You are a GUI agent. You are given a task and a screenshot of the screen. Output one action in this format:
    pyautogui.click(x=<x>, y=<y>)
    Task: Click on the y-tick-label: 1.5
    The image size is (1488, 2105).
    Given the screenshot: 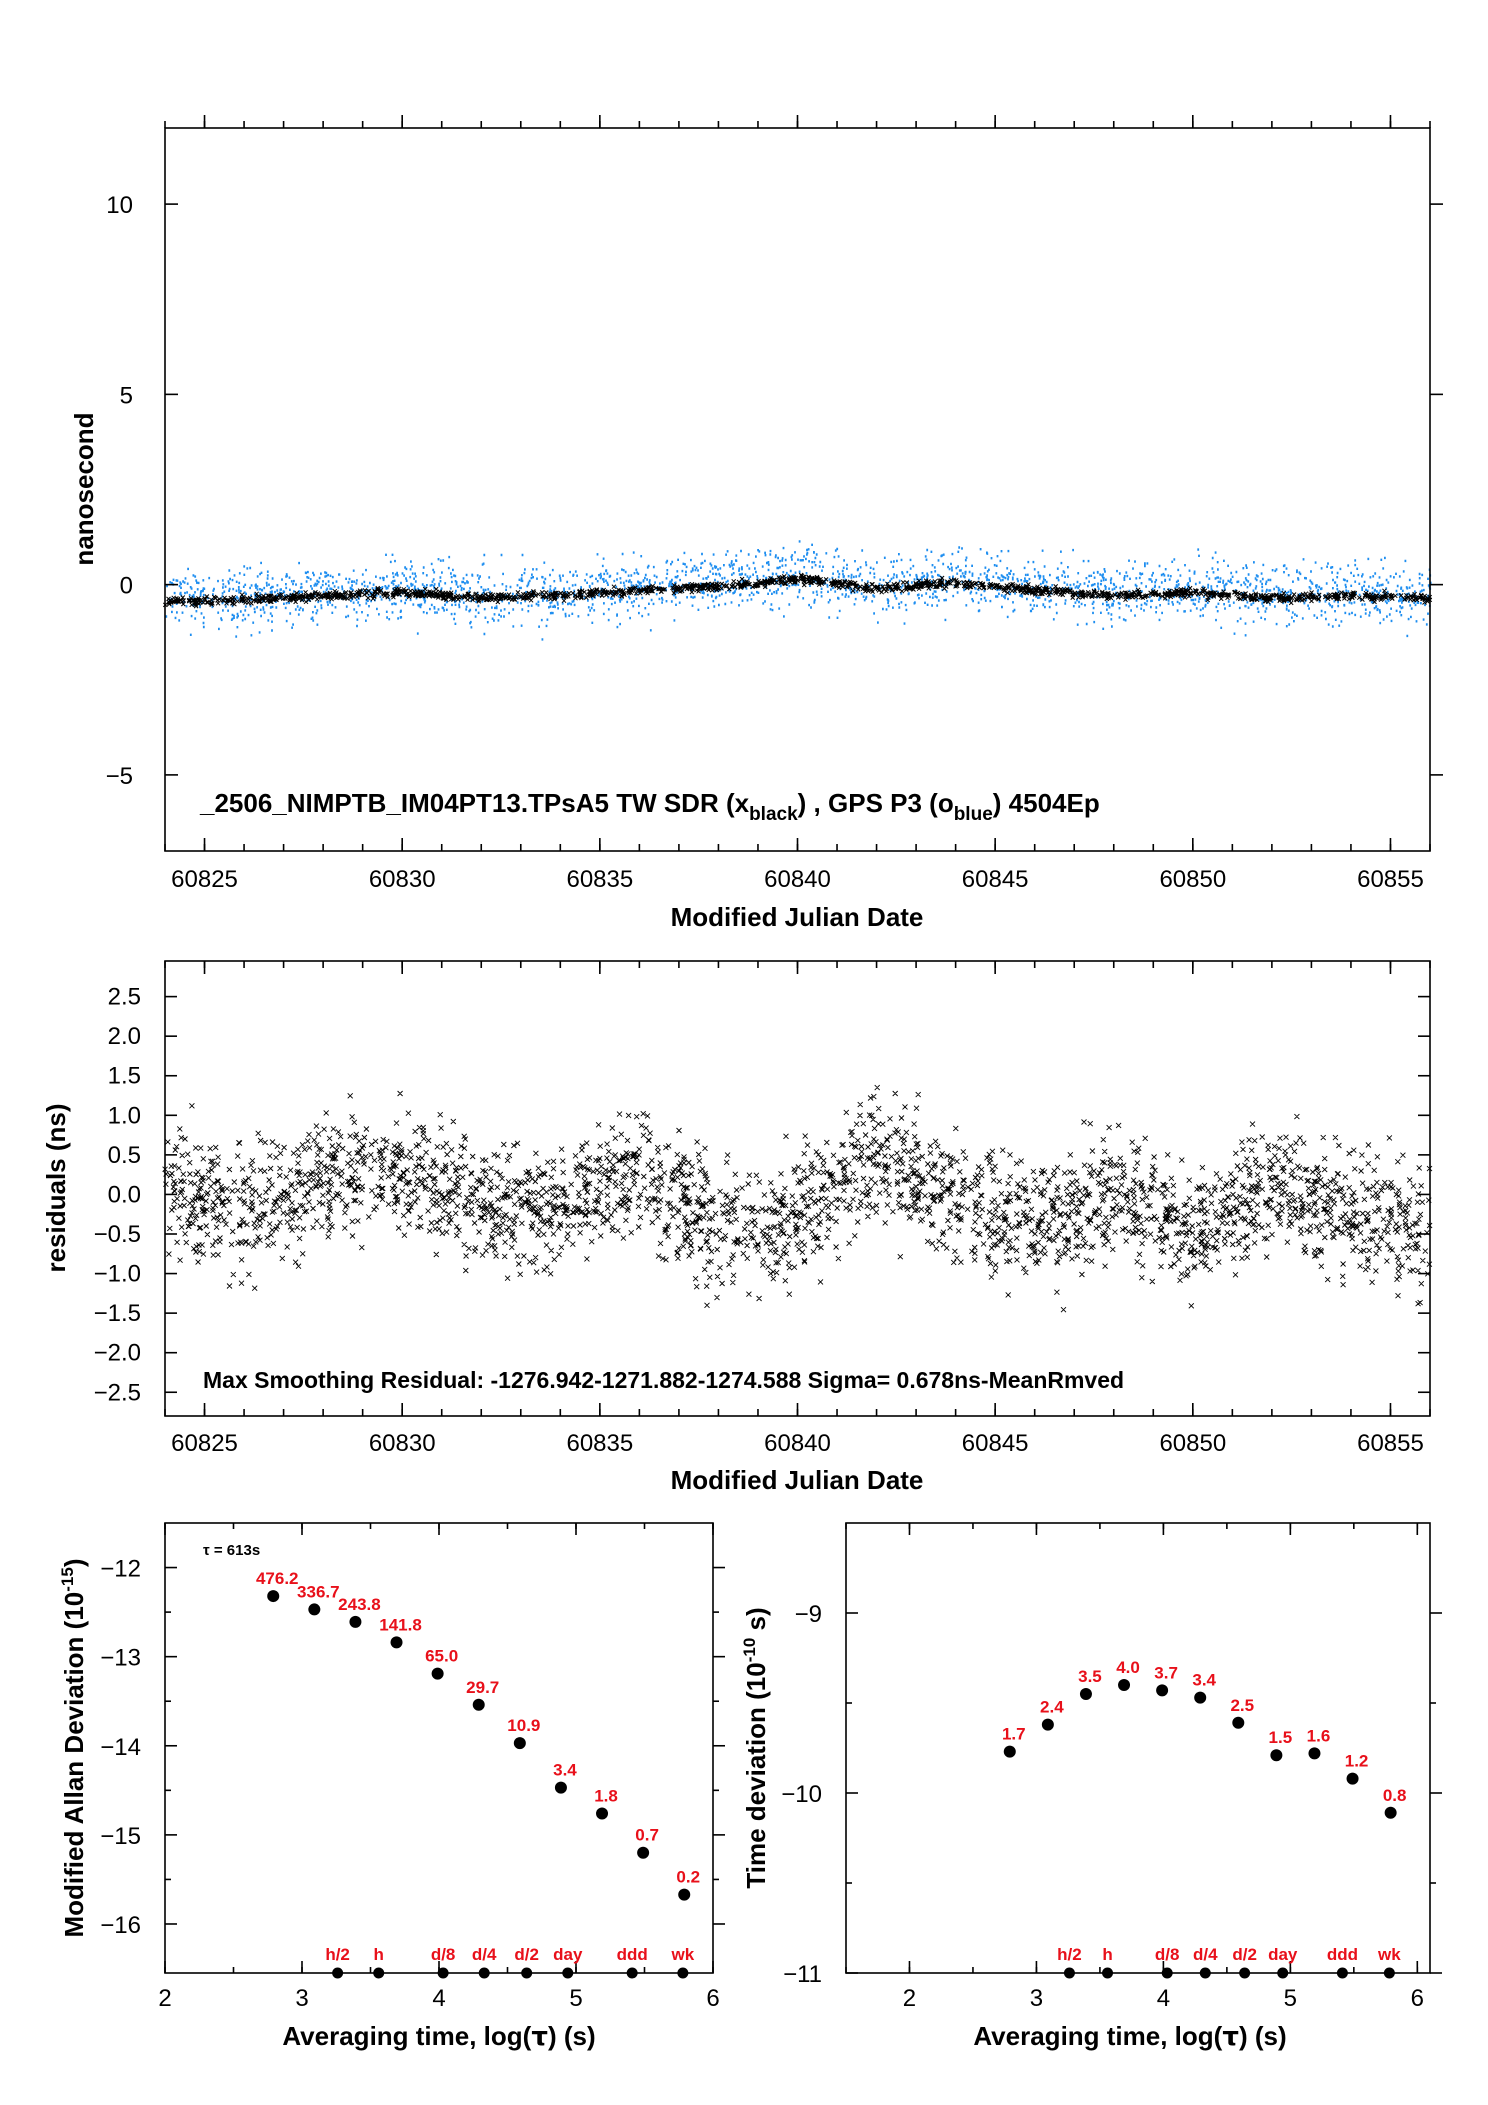 What is the action you would take?
    pyautogui.click(x=124, y=1076)
    